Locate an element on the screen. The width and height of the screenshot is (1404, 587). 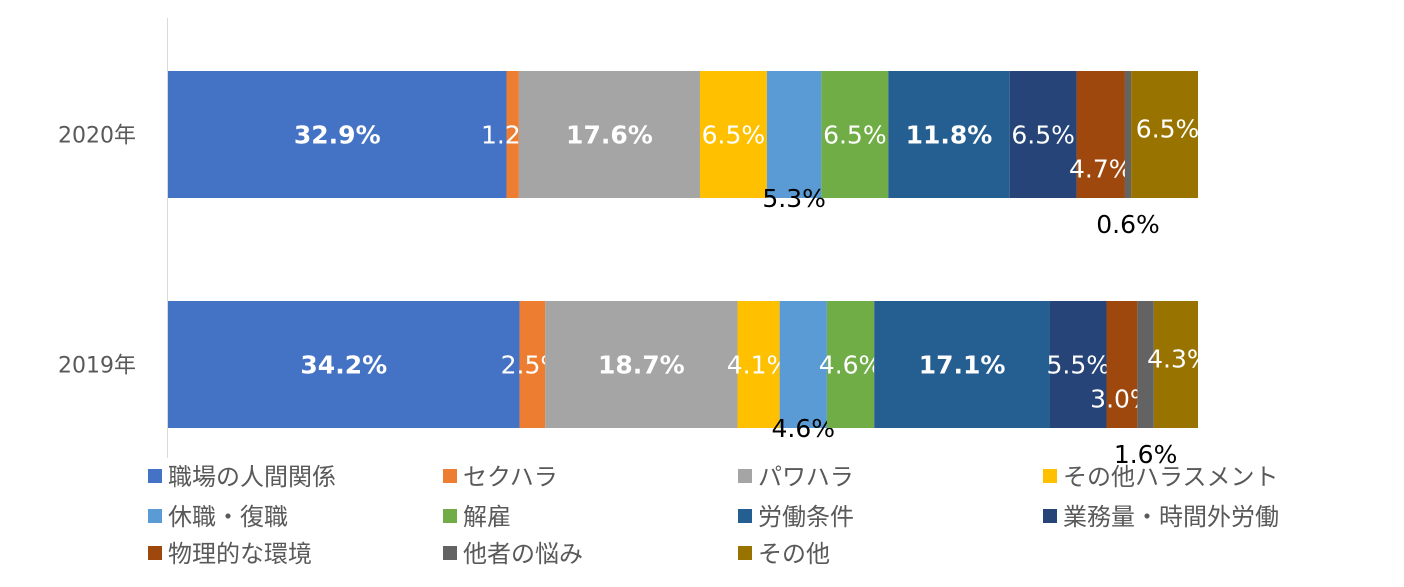
legend-item: パワハラ is located at coordinates (796, 477).